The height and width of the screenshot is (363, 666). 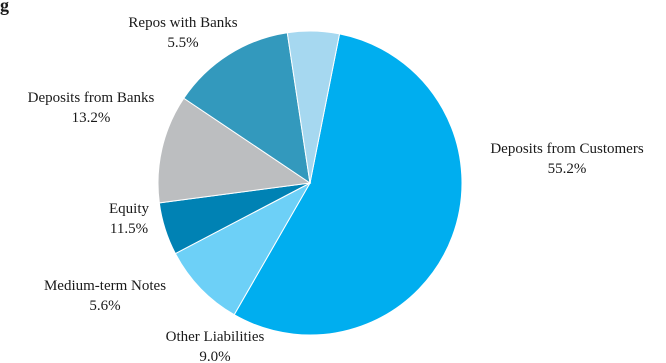 I want to click on slice-label-name: Deposits from Customers, so click(x=566, y=149).